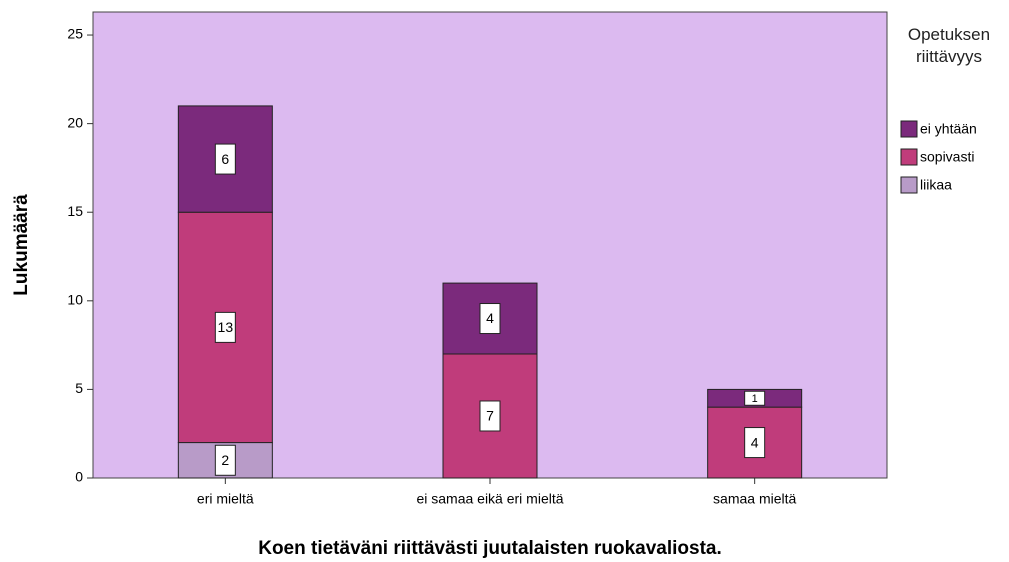 Image resolution: width=1009 pixels, height=562 pixels. I want to click on y-axis-title: Lukumäärä, so click(21, 245).